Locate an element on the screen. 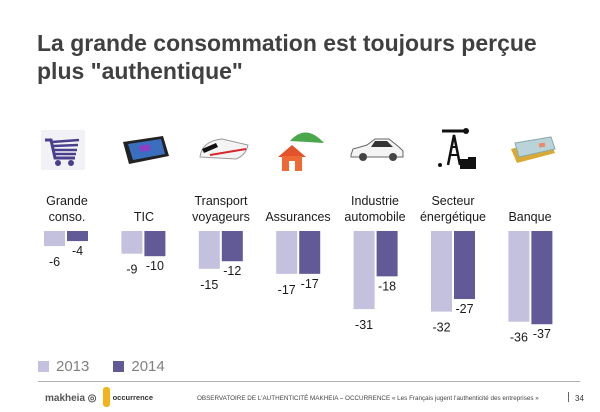 Image resolution: width=600 pixels, height=412 pixels. bar-industrie-automobile-2013 is located at coordinates (364, 270).